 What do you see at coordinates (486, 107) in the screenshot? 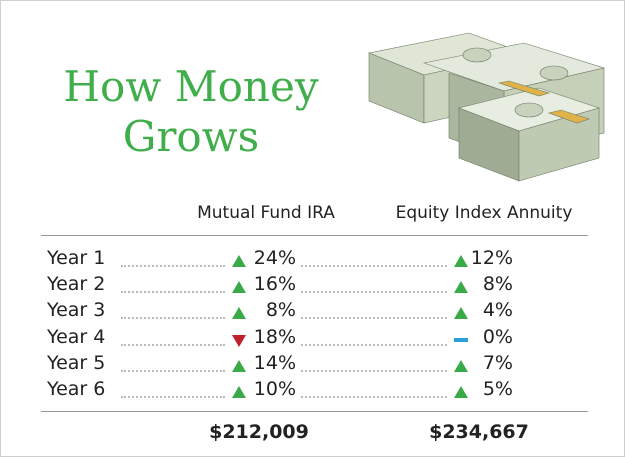
I see `money-illustration` at bounding box center [486, 107].